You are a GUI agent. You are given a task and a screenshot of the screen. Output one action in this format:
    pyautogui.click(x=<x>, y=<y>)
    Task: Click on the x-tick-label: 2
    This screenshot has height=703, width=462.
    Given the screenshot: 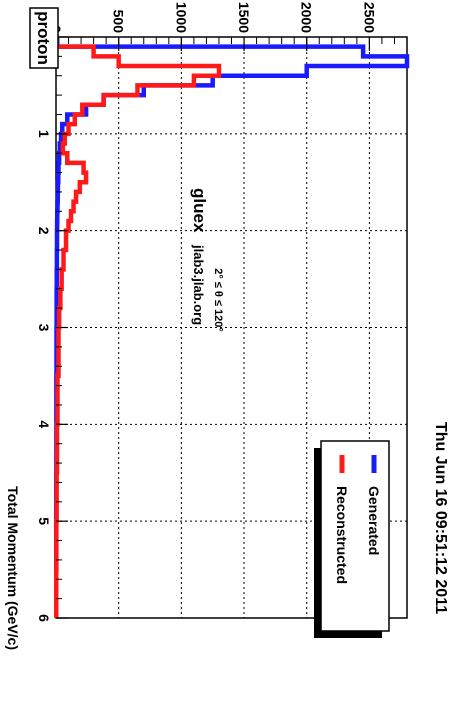 What is the action you would take?
    pyautogui.click(x=44, y=231)
    